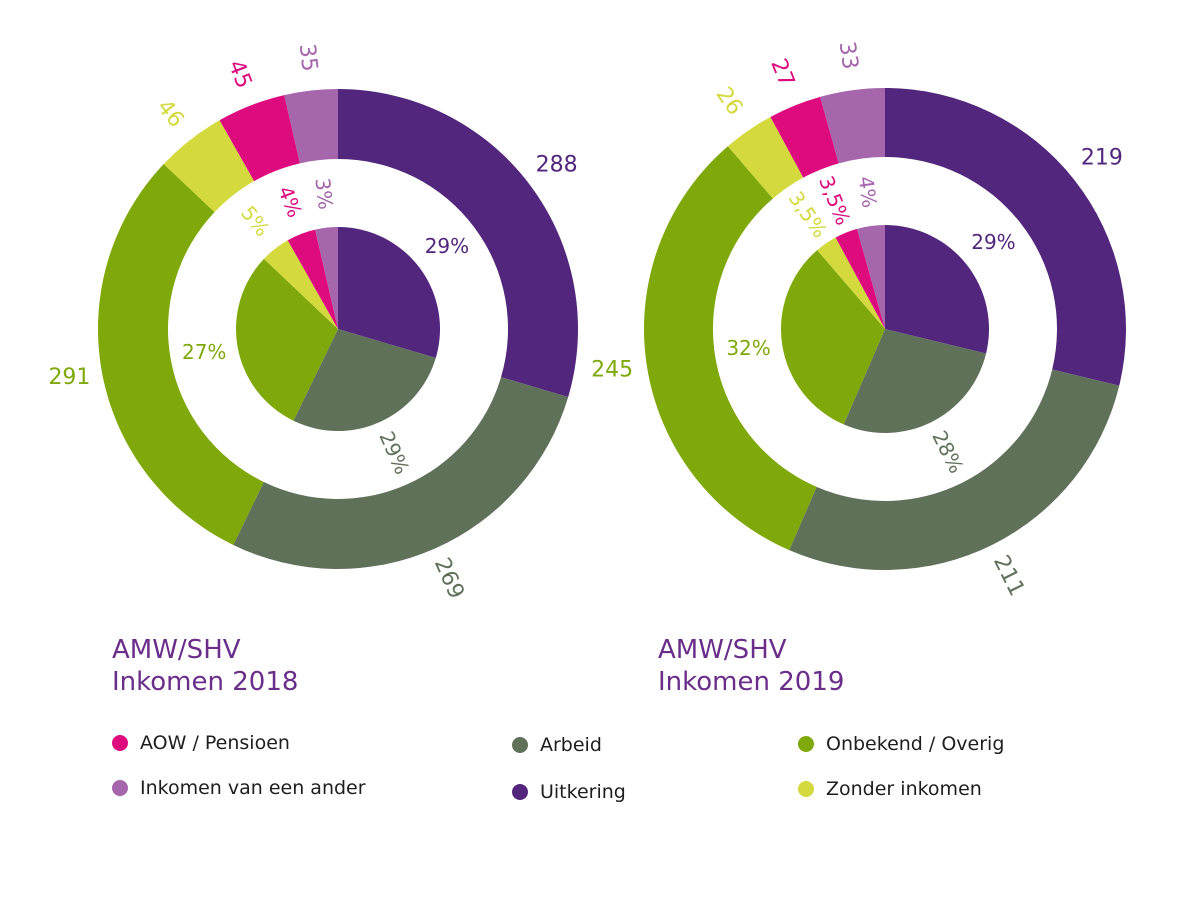 This screenshot has height=900, width=1200. I want to click on percent-label-onbekend-overig: 27%, so click(204, 352).